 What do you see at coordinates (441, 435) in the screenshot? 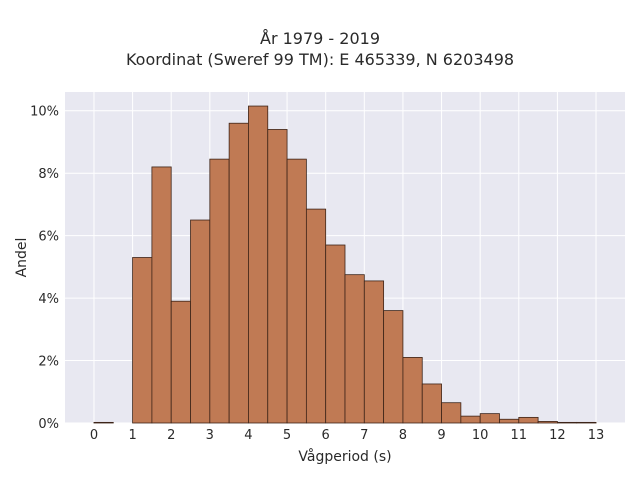
I see `x-tick-label: 9` at bounding box center [441, 435].